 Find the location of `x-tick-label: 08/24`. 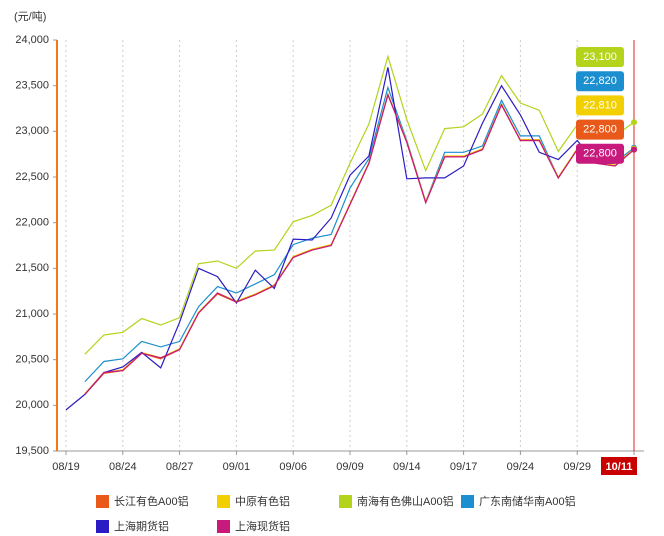

x-tick-label: 08/24 is located at coordinates (123, 467).